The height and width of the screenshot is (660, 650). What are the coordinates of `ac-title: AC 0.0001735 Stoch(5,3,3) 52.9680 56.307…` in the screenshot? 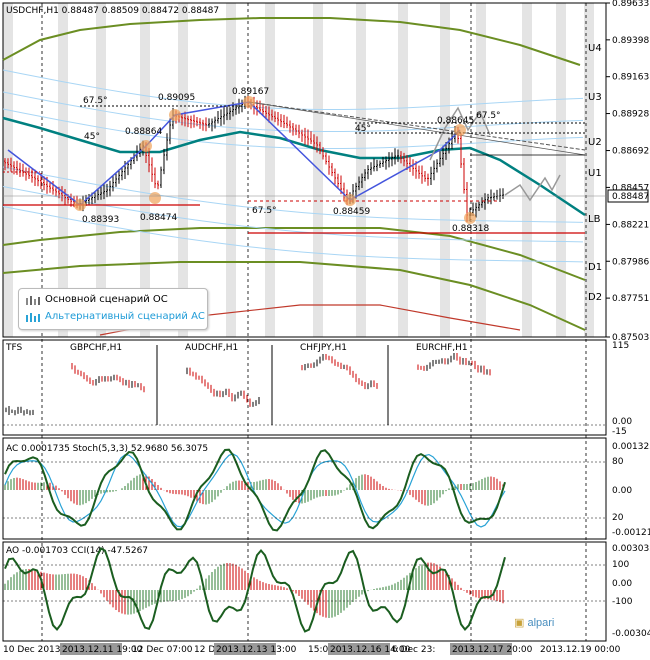 It's located at (107, 449).